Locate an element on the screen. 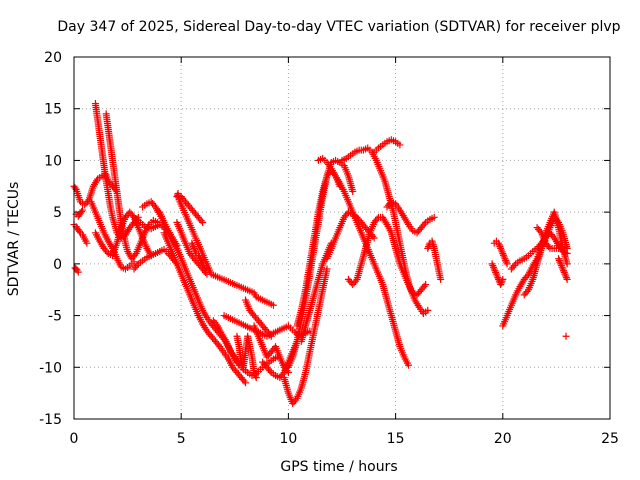 The image size is (640, 480). y-tick-label: -10 is located at coordinates (50, 368).